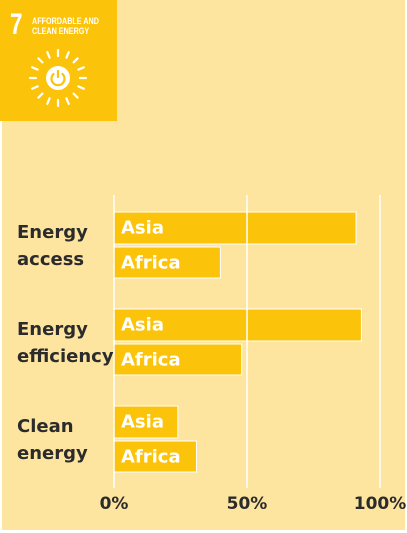 Image resolution: width=407 pixels, height=533 pixels. What do you see at coordinates (65, 26) in the screenshot?
I see `badge-label: AFFORDABLE AND CLEAN ENERGY` at bounding box center [65, 26].